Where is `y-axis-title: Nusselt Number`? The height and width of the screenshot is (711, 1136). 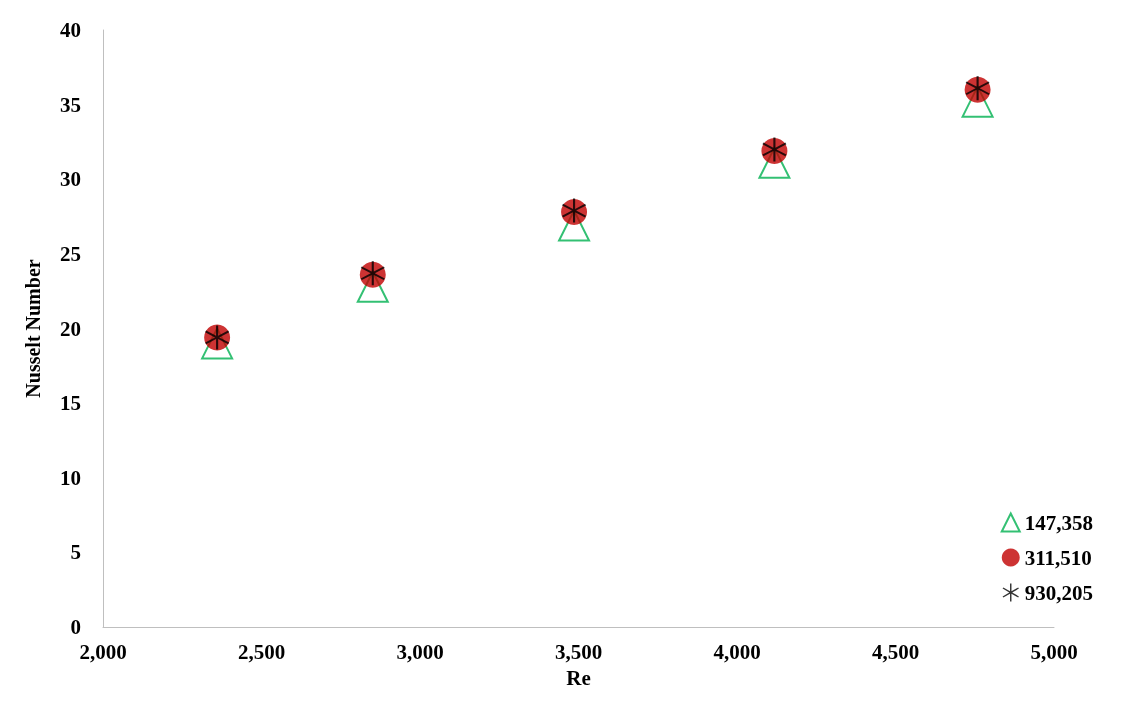
y-axis-title: Nusselt Number is located at coordinates (33, 328).